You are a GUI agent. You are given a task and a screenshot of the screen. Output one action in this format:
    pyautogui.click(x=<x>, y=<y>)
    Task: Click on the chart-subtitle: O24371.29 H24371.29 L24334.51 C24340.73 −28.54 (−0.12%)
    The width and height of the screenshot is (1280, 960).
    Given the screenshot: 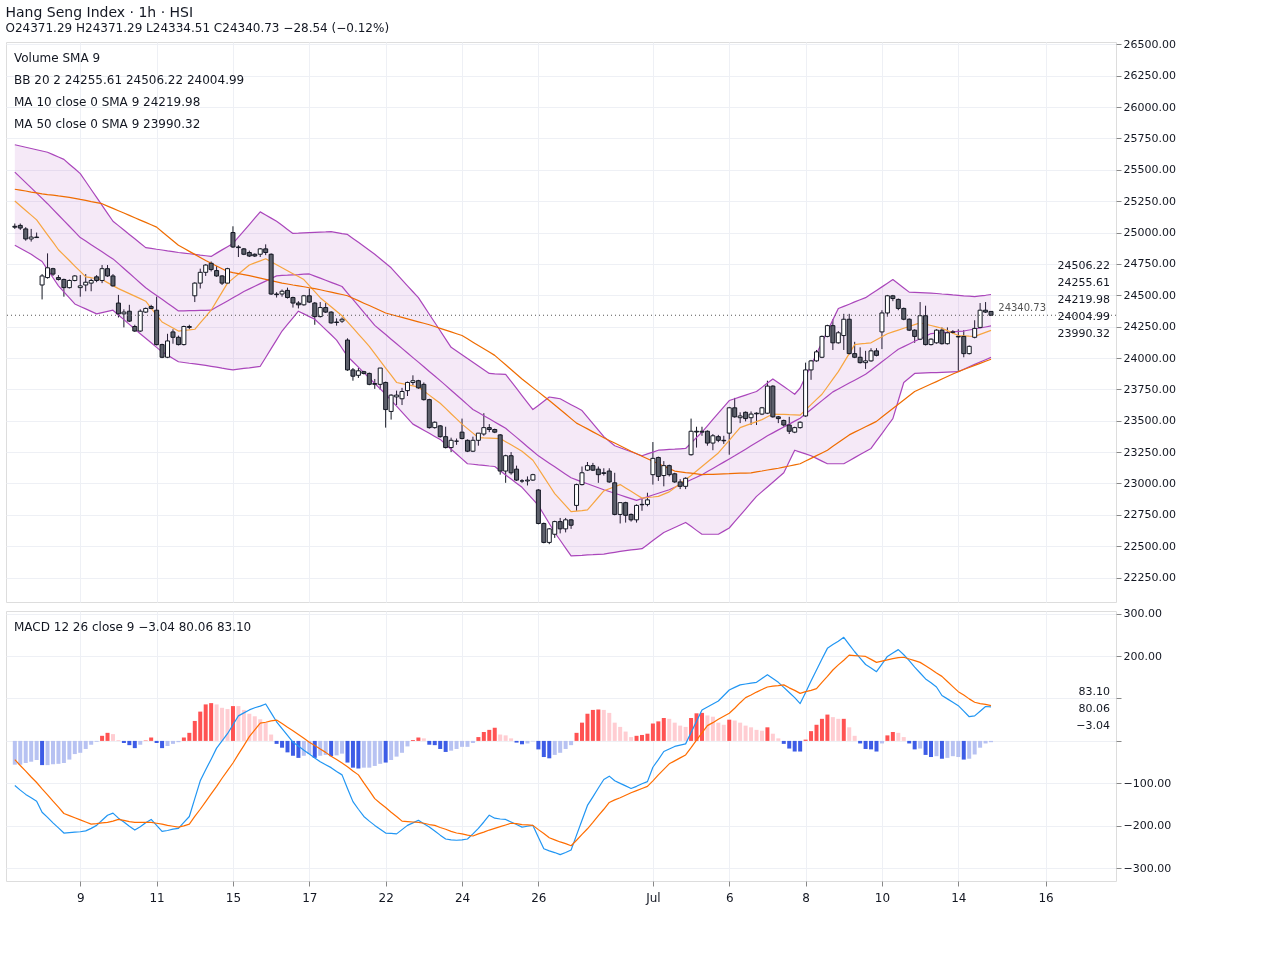 What is the action you would take?
    pyautogui.click(x=197, y=28)
    